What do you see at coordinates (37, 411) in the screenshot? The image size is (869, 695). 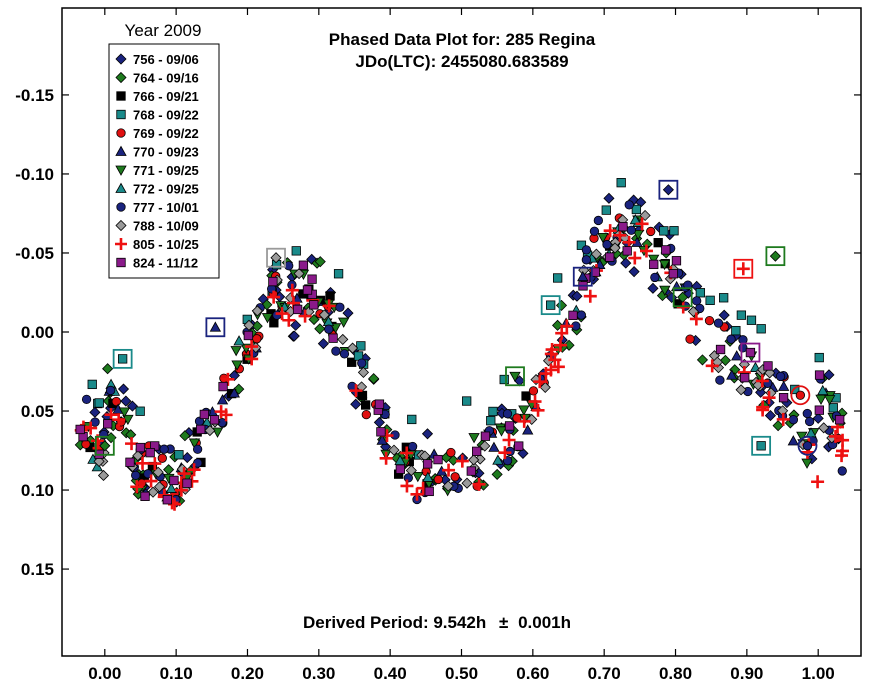 I see `y-tick-label: 0.05` at bounding box center [37, 411].